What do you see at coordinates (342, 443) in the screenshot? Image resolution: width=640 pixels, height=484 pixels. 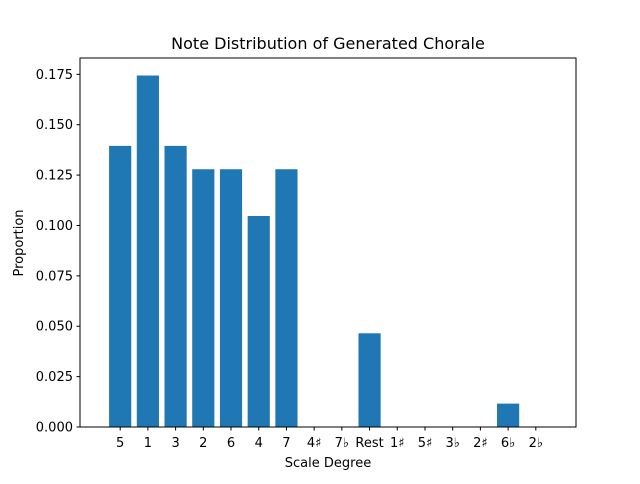 I see `x-tick-label: 7♭` at bounding box center [342, 443].